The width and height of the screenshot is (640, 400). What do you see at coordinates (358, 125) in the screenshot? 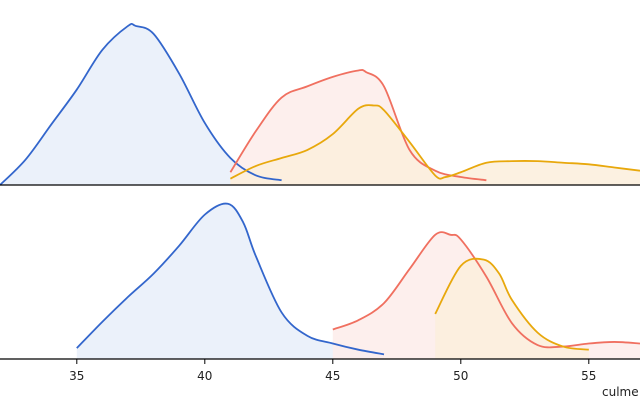
I see `panel-1-series-2-line` at bounding box center [358, 125].